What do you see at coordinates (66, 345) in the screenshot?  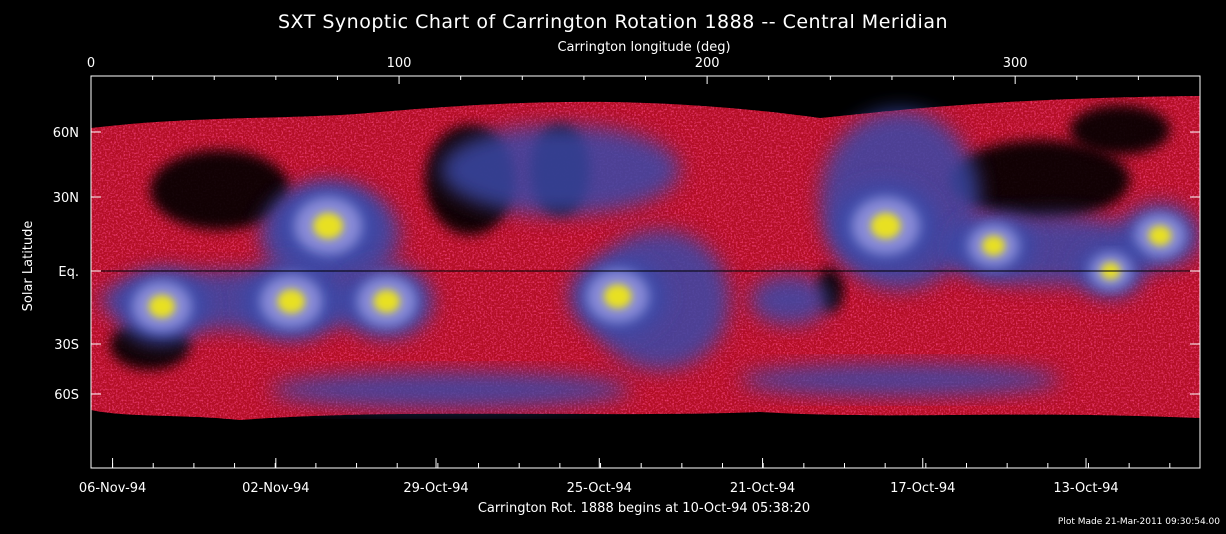 I see `left-tick-label: 30S` at bounding box center [66, 345].